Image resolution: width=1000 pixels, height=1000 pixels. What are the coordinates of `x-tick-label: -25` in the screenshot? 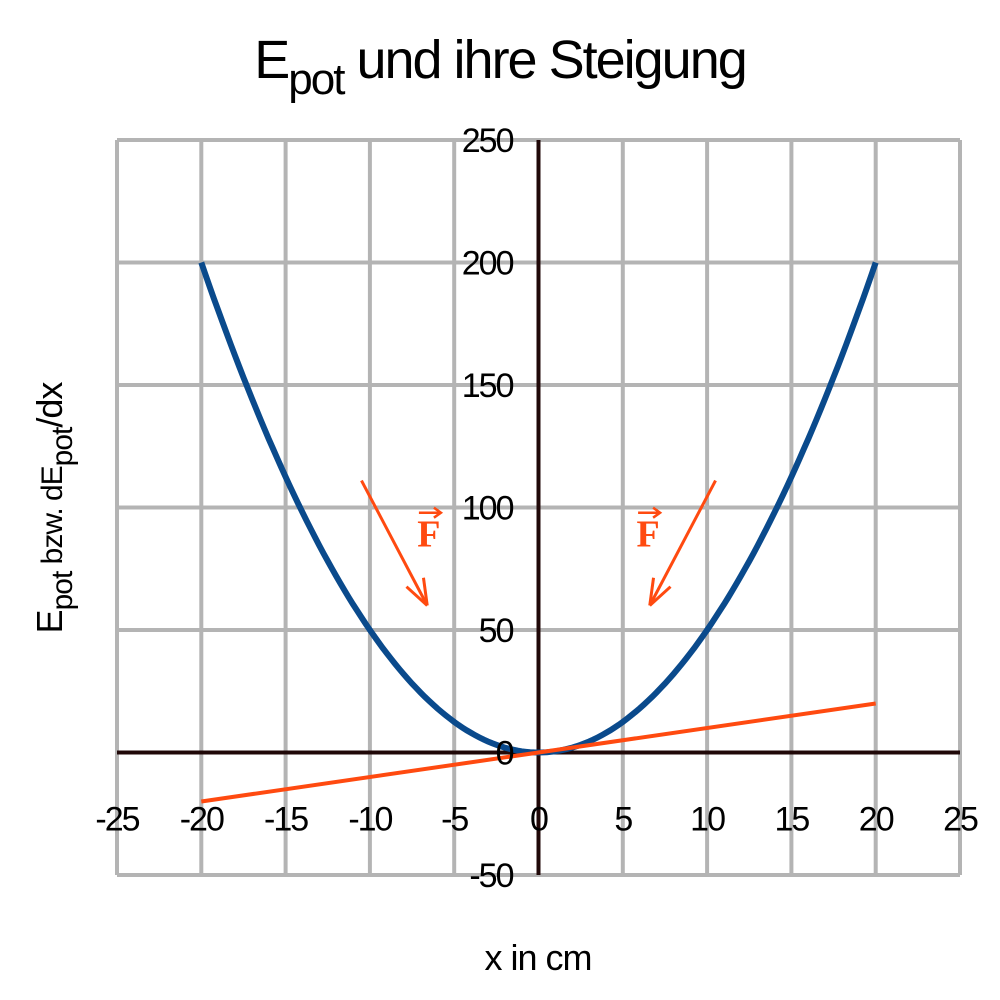 It's located at (117, 820).